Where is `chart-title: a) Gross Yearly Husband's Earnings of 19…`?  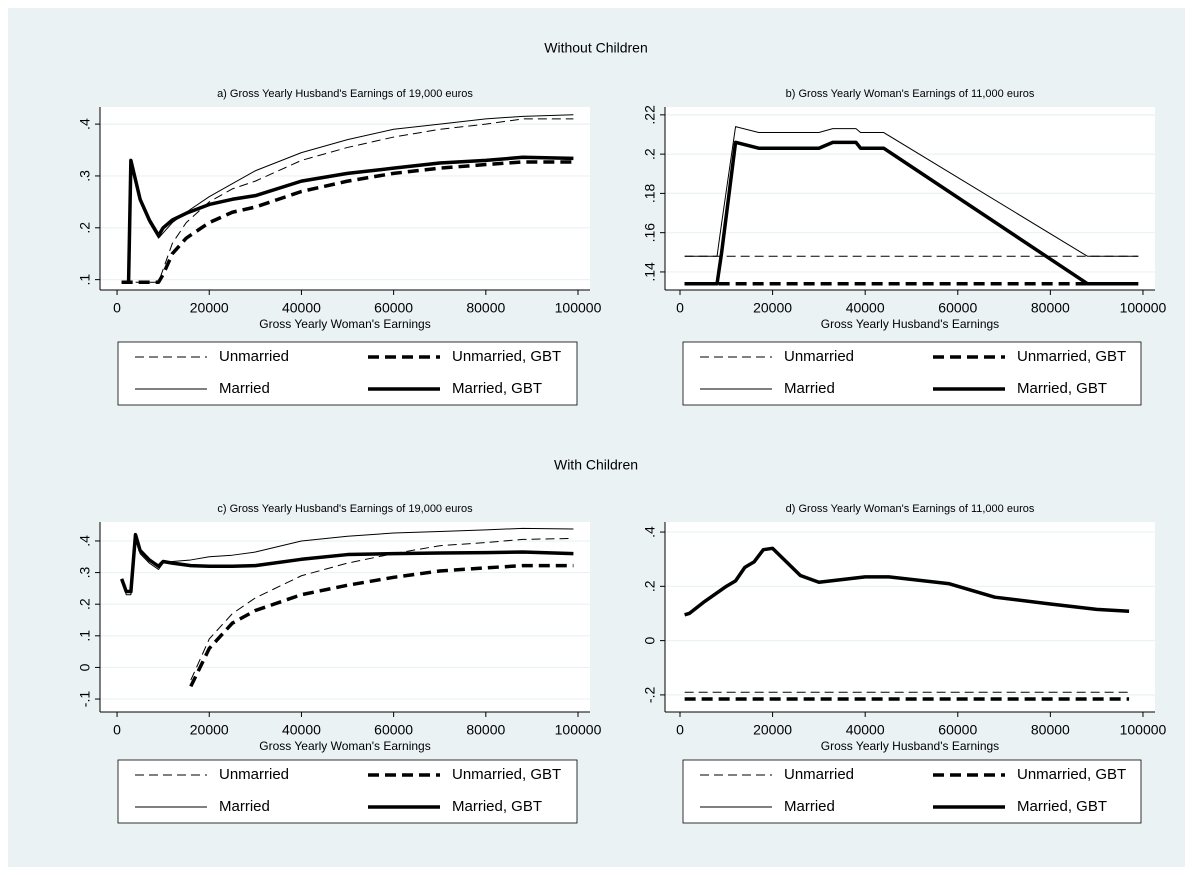 chart-title: a) Gross Yearly Husband's Earnings of 19… is located at coordinates (345, 94).